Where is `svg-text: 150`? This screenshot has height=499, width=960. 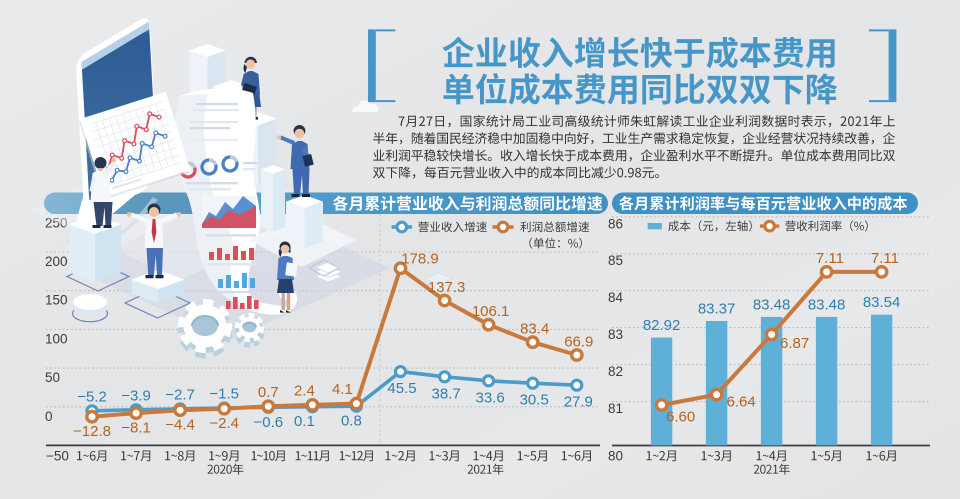 svg-text: 150 is located at coordinates (56, 300).